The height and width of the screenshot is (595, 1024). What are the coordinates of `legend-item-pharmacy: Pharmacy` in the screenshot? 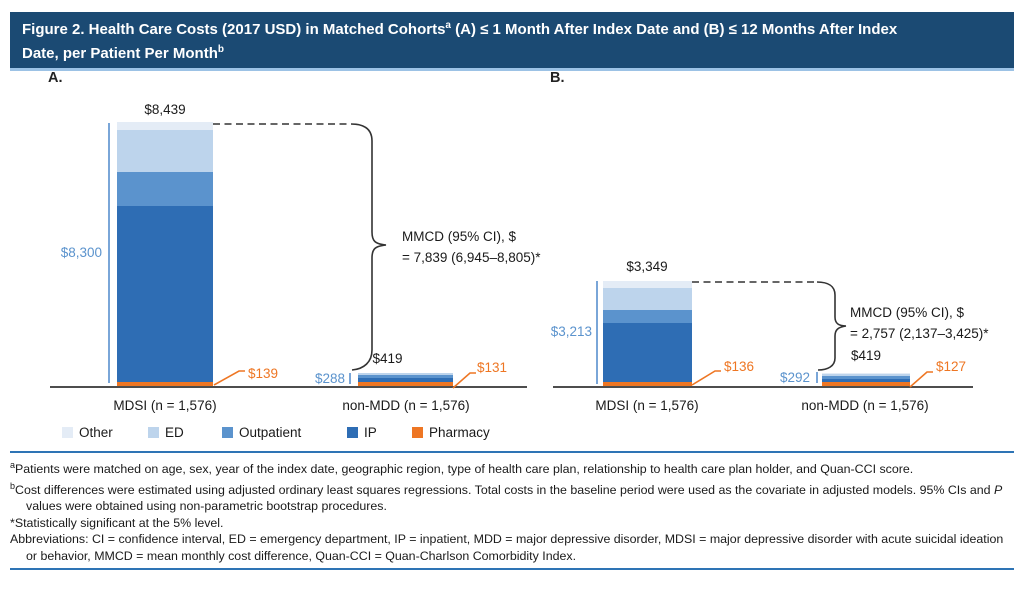 It's located at (451, 432).